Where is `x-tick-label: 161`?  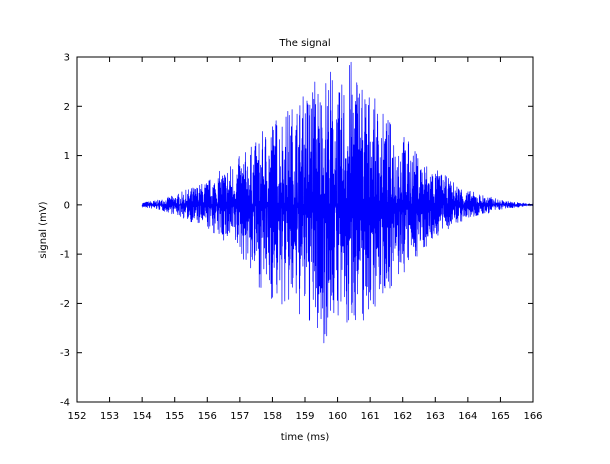
x-tick-label: 161 is located at coordinates (370, 416).